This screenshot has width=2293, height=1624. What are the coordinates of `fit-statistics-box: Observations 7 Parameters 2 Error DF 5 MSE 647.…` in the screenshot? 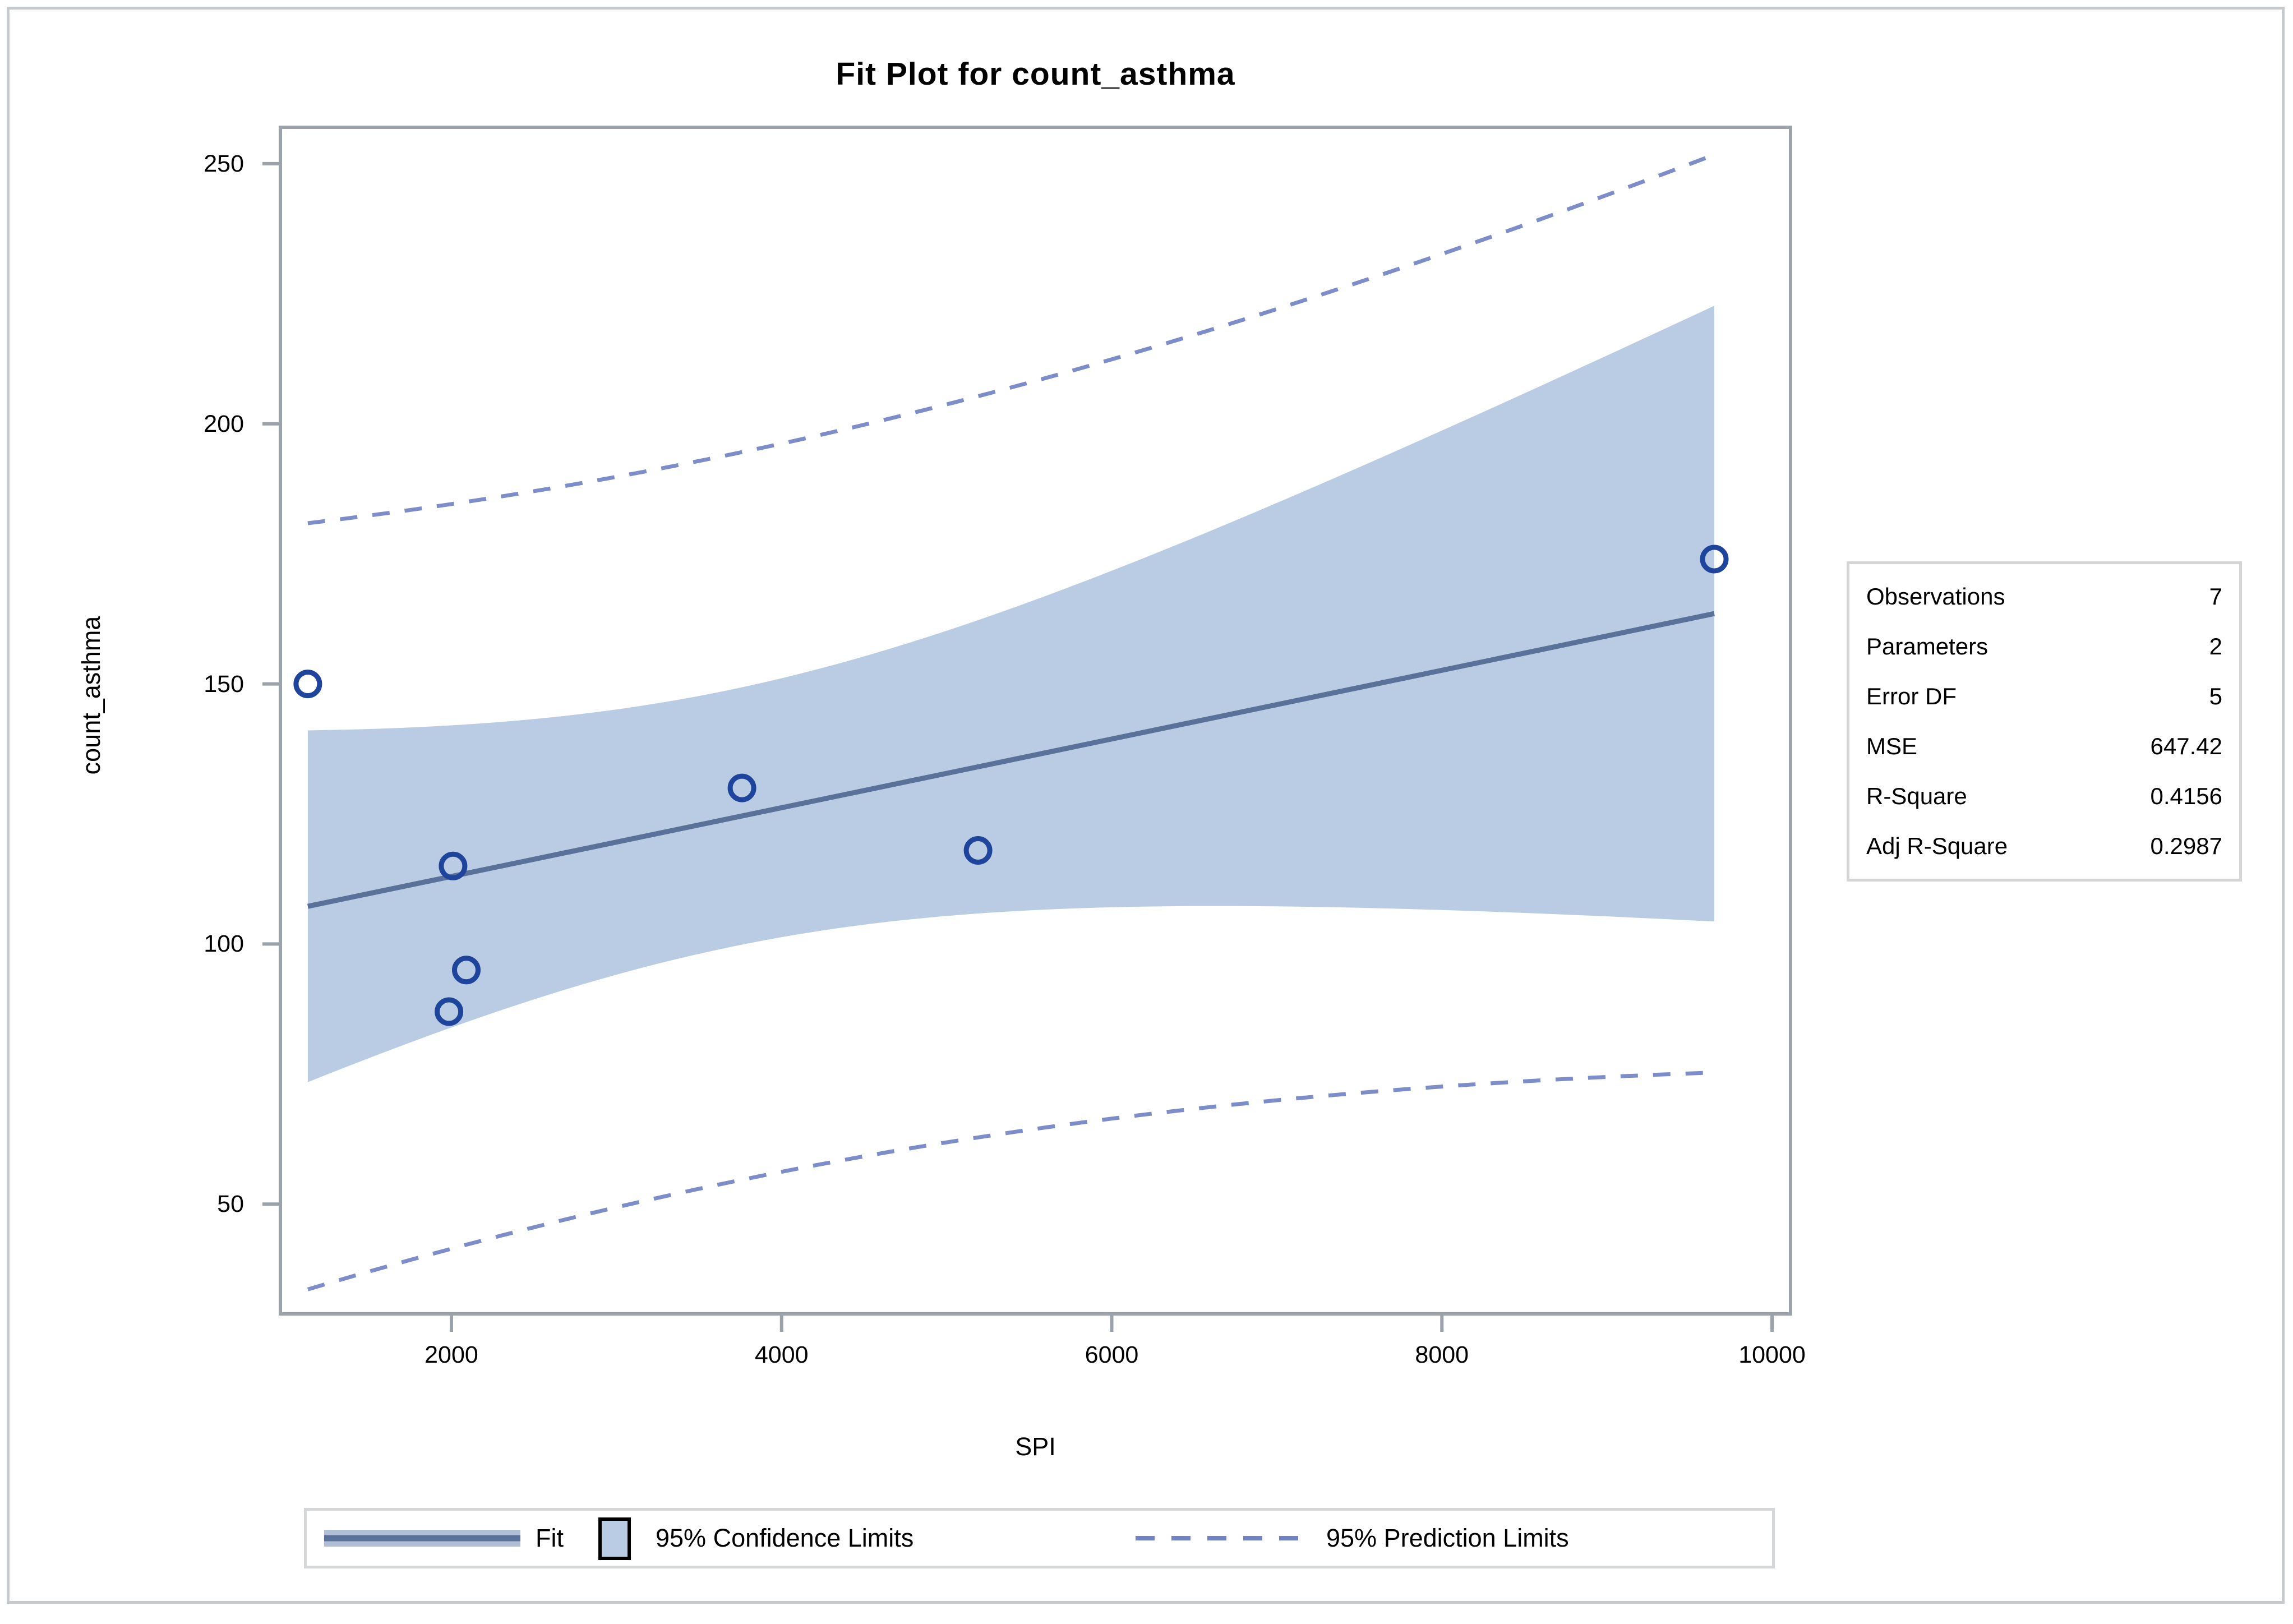 It's located at (2044, 721).